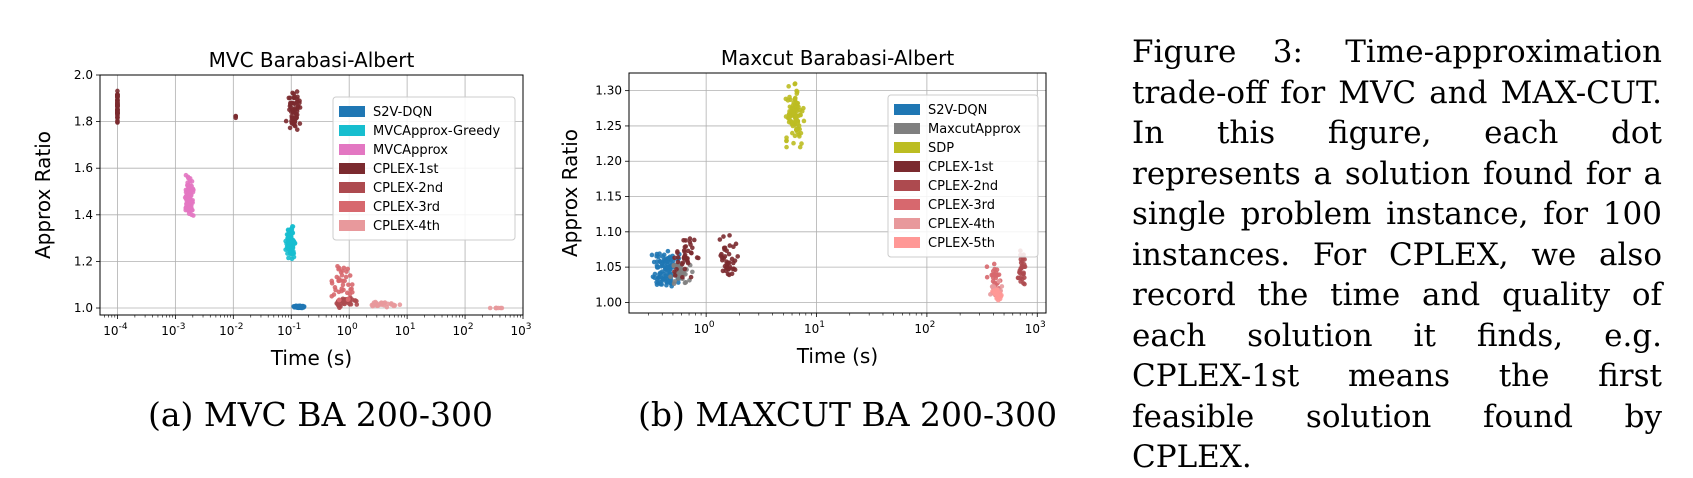 Image resolution: width=1693 pixels, height=478 pixels. Describe the element at coordinates (961, 243) in the screenshot. I see `legend-label: CPLEX-5th` at that location.